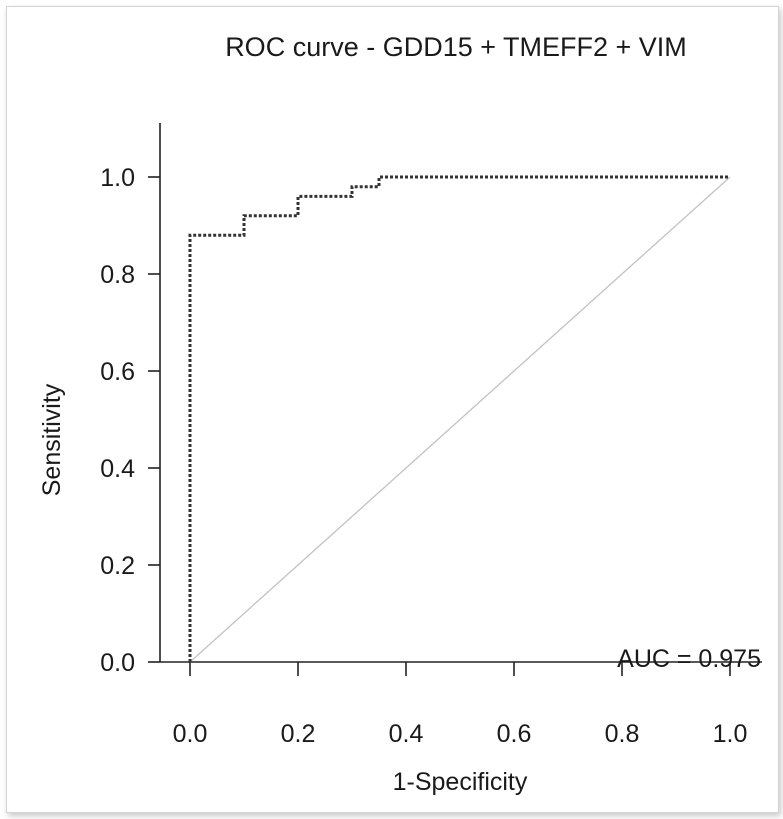  I want to click on y-tick-label: 0.8, so click(117, 275).